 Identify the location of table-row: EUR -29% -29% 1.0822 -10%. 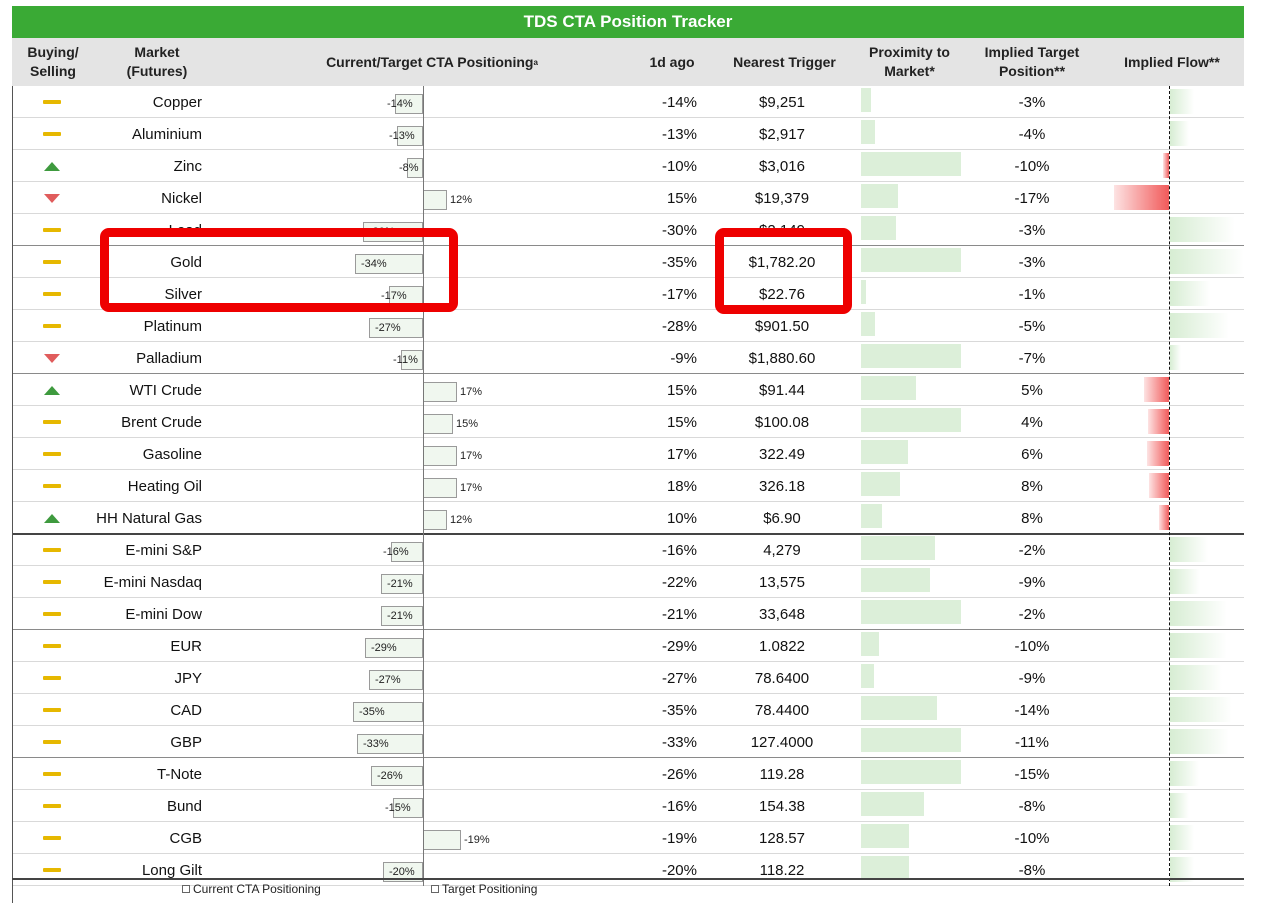
(628, 646).